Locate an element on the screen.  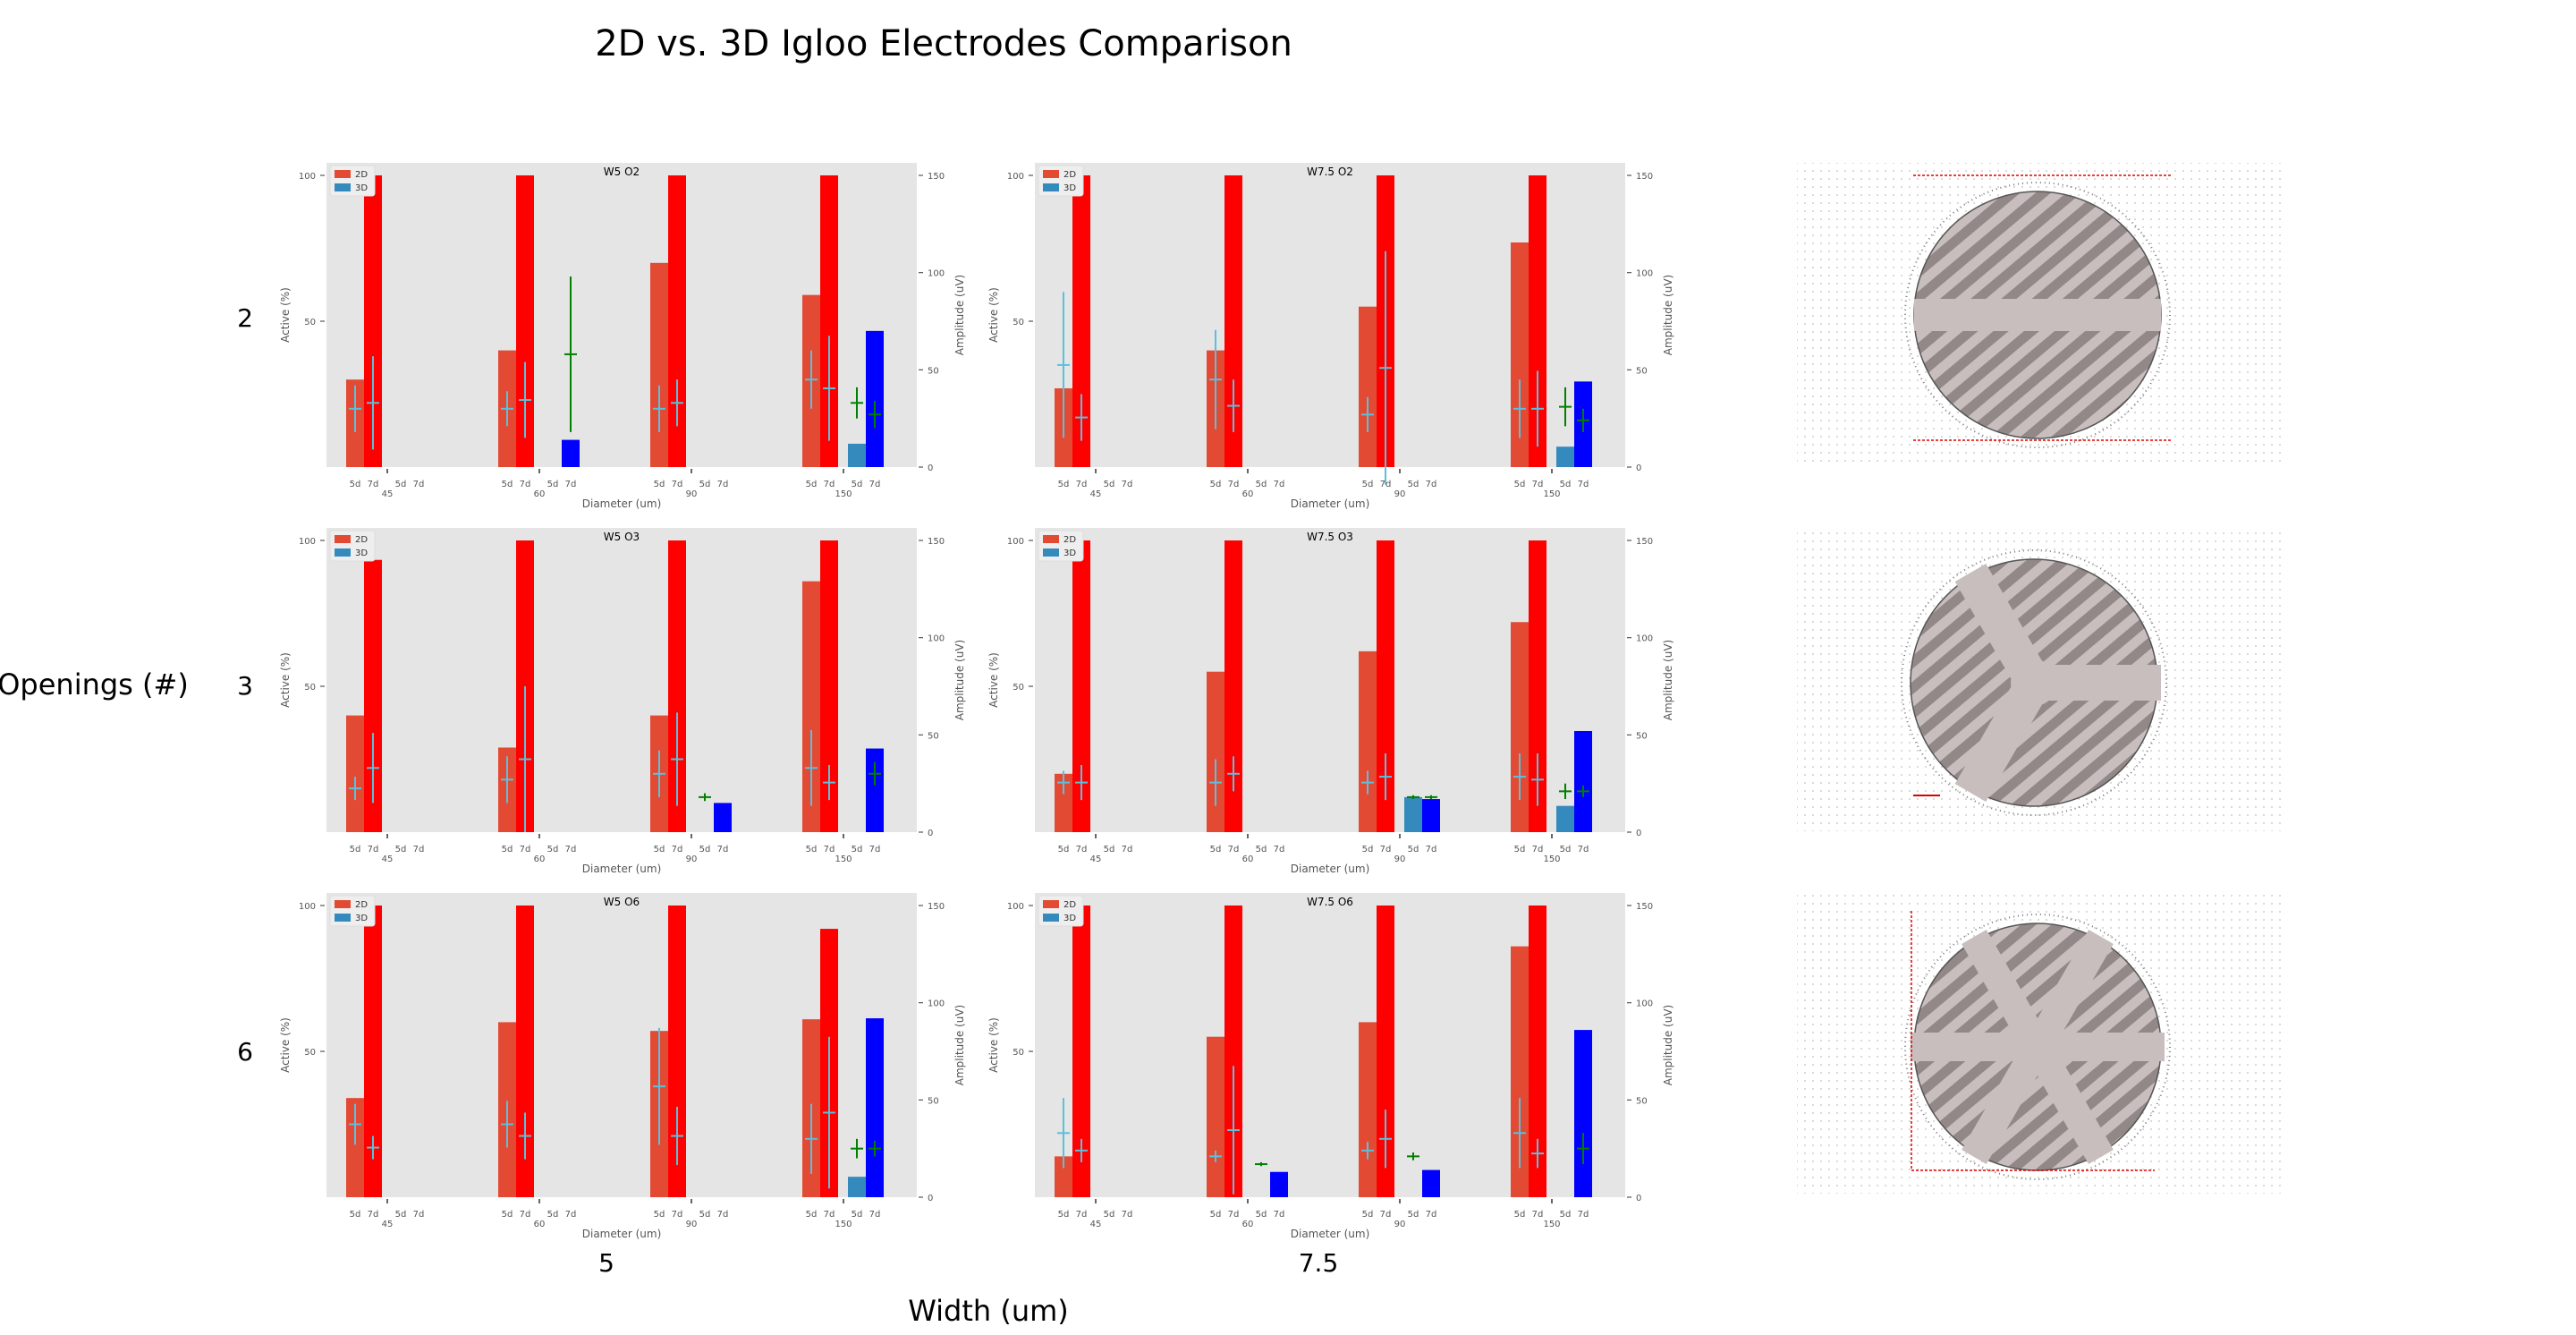
center-hub is located at coordinates (2034, 682).